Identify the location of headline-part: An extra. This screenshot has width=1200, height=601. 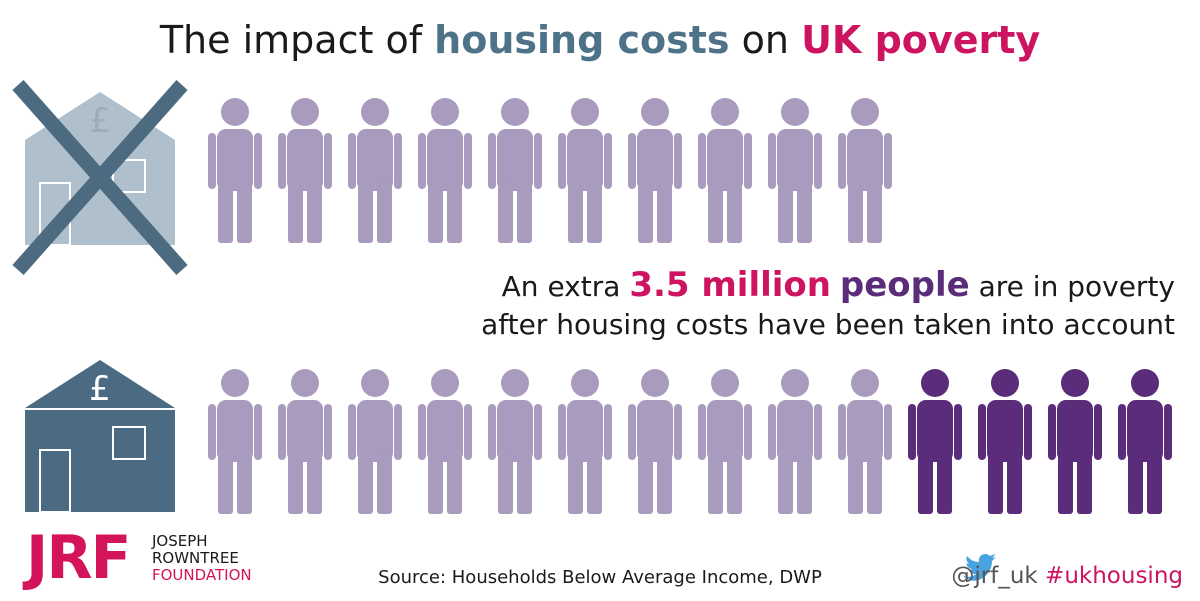
(561, 286).